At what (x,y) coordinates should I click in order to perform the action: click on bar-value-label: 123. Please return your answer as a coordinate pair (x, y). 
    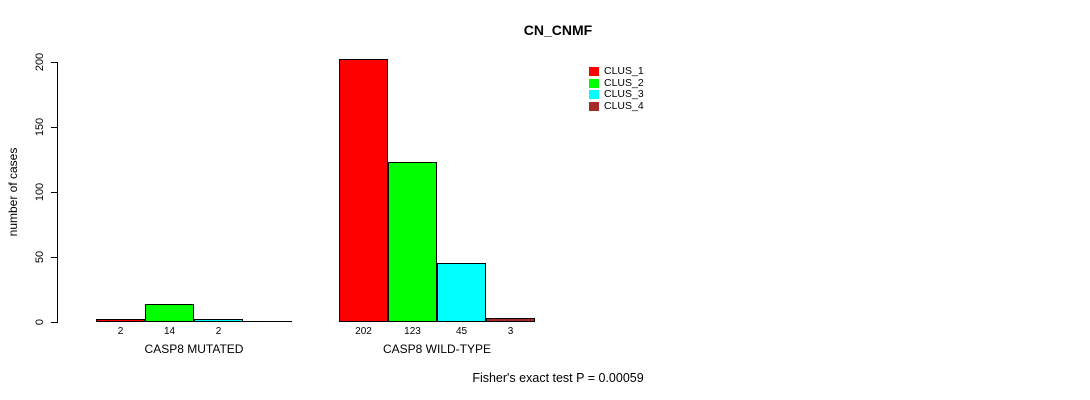
    Looking at the image, I should click on (412, 331).